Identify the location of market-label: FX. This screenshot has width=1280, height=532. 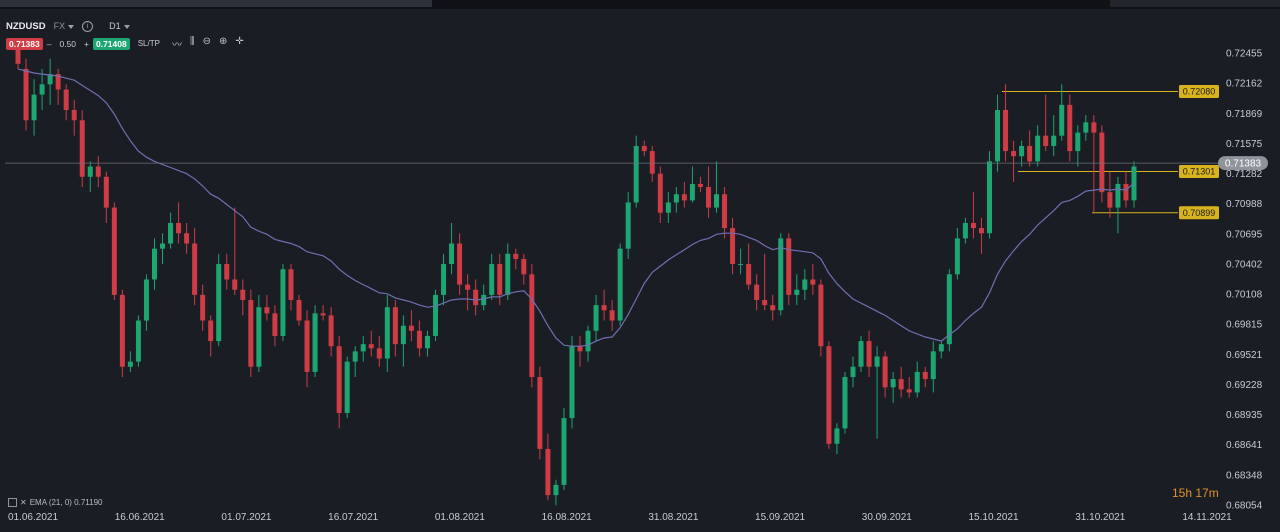
(59, 26).